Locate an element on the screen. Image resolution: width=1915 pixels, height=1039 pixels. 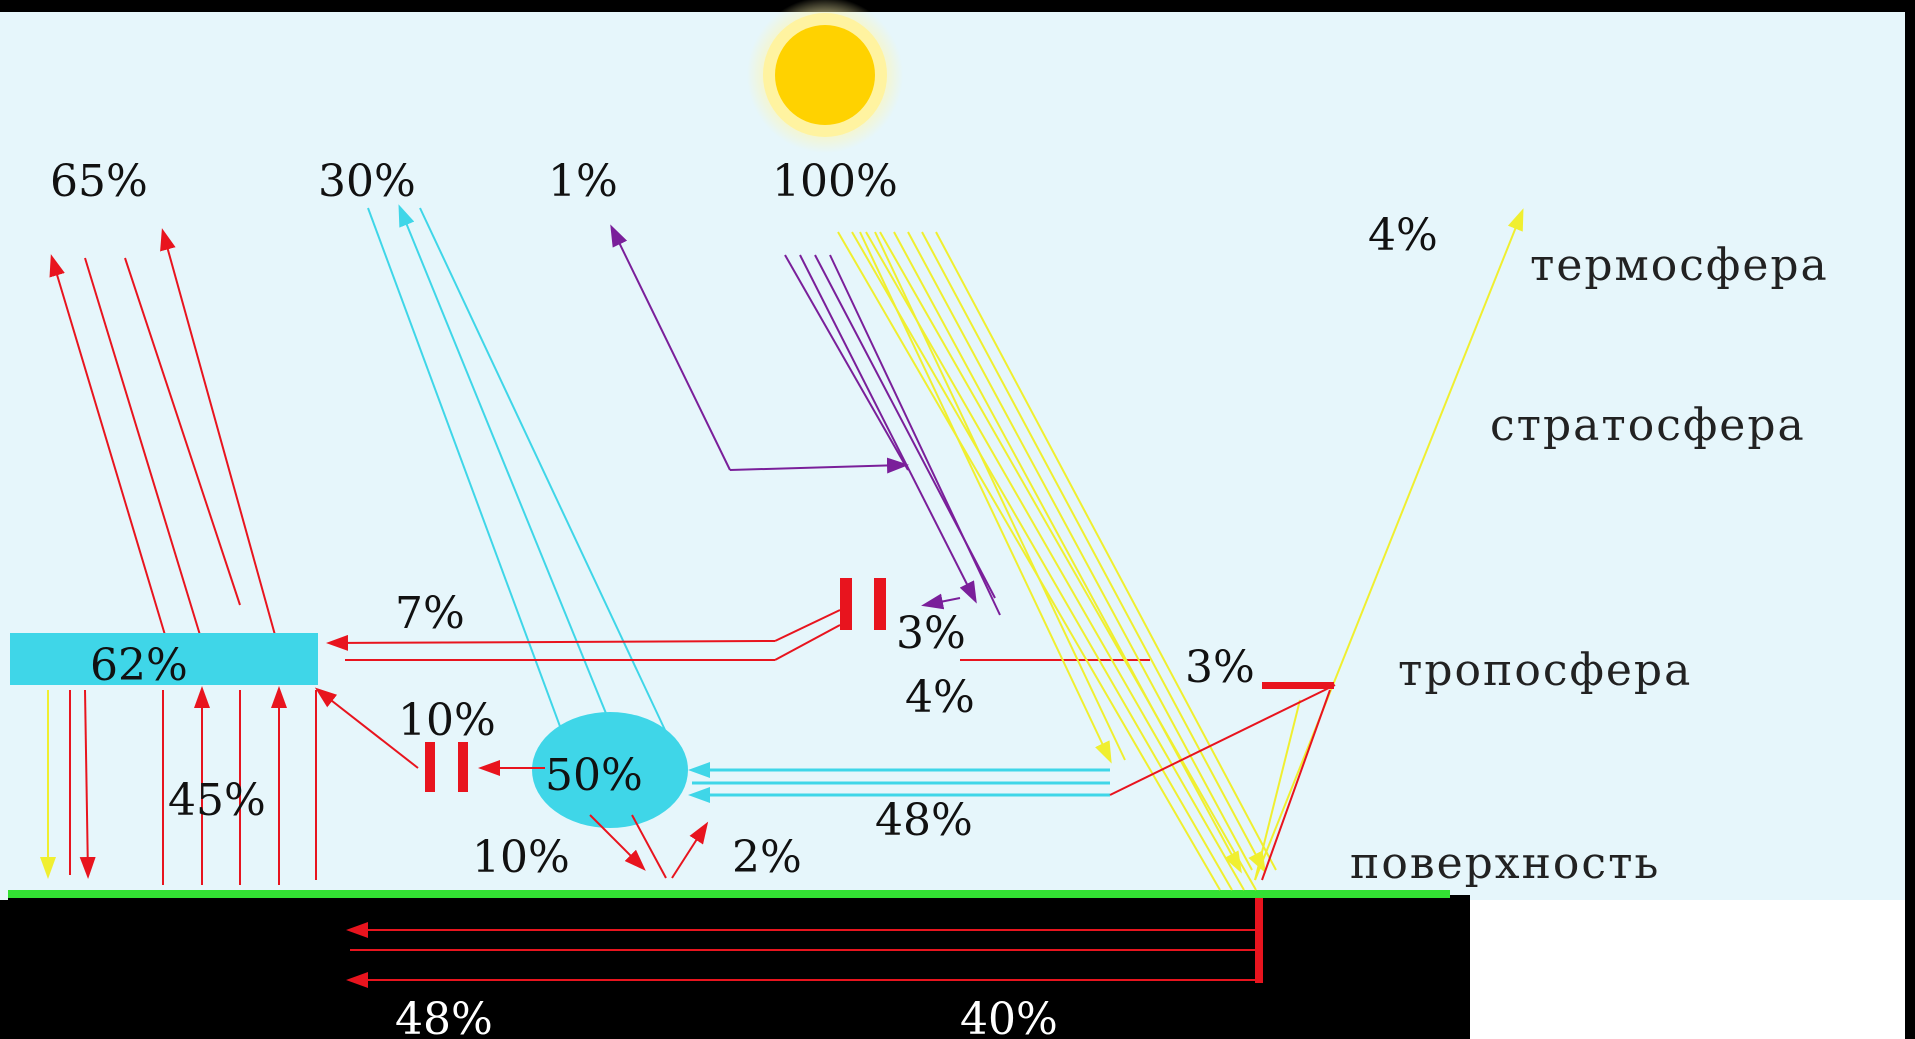
label-4-percent-mid: 4% is located at coordinates (940, 697).